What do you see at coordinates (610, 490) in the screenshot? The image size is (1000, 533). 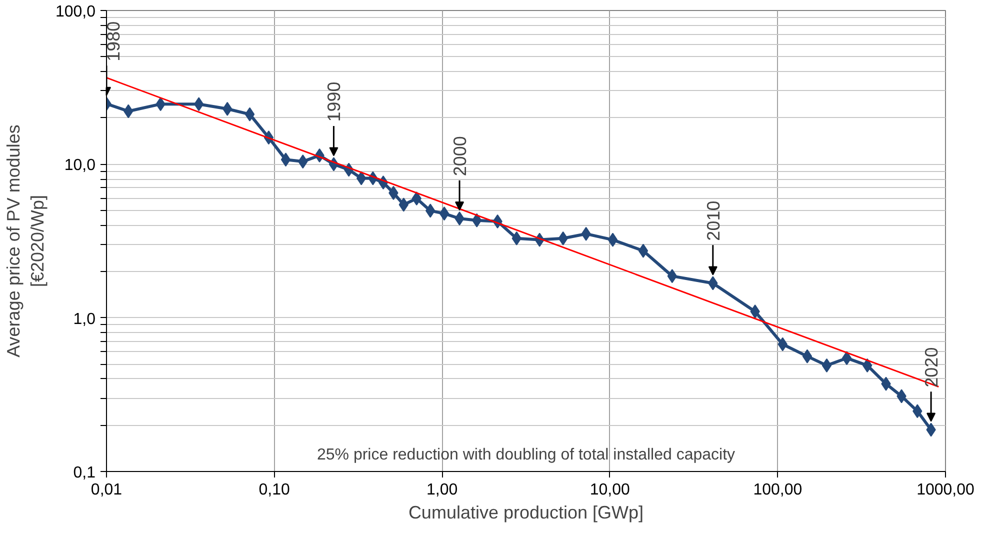 I see `x-tick-label: 10,00` at bounding box center [610, 490].